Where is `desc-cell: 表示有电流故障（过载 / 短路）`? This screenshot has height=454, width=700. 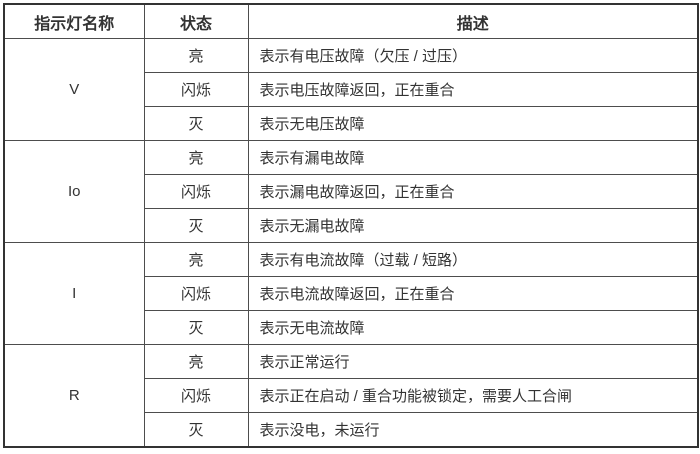 desc-cell: 表示有电流故障（过载 / 短路） is located at coordinates (473, 259).